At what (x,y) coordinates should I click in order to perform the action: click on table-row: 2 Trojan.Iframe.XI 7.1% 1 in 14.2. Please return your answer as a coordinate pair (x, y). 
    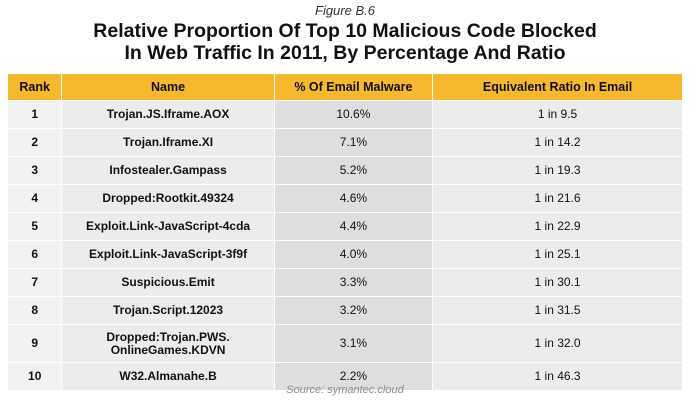
    Looking at the image, I should click on (345, 142).